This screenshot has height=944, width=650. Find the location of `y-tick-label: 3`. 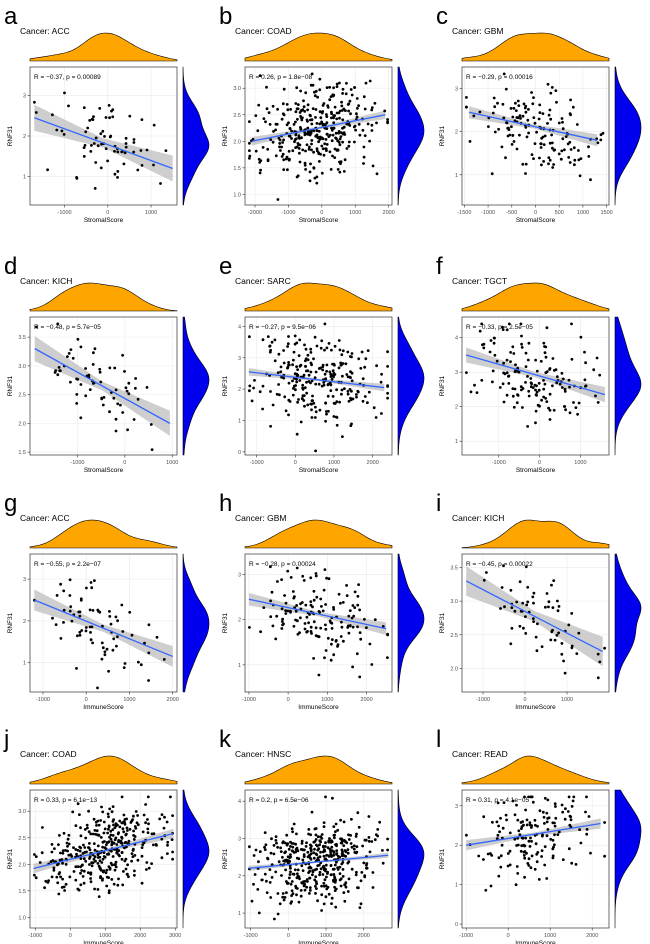

y-tick-label: 3 is located at coordinates (456, 90).